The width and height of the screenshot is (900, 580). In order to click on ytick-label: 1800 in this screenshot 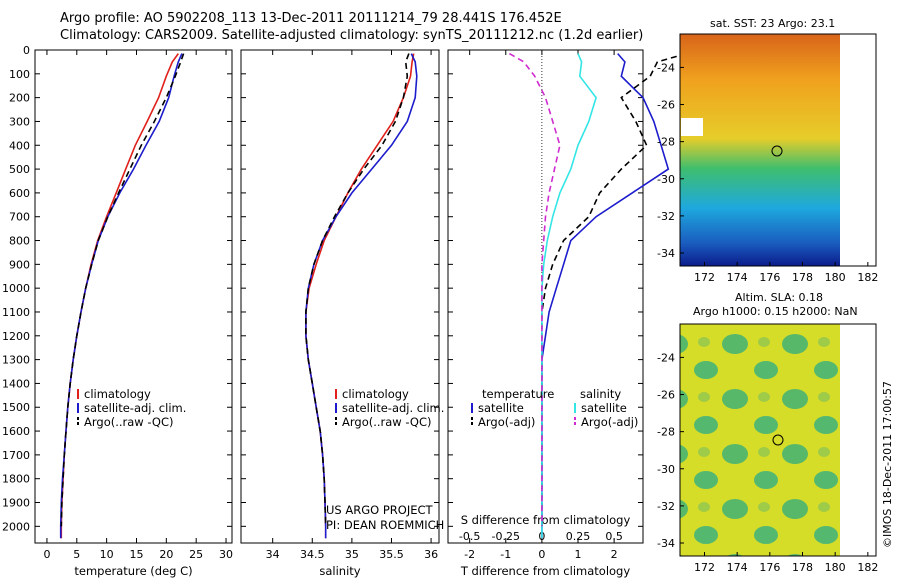, I will do `click(16, 479)`.